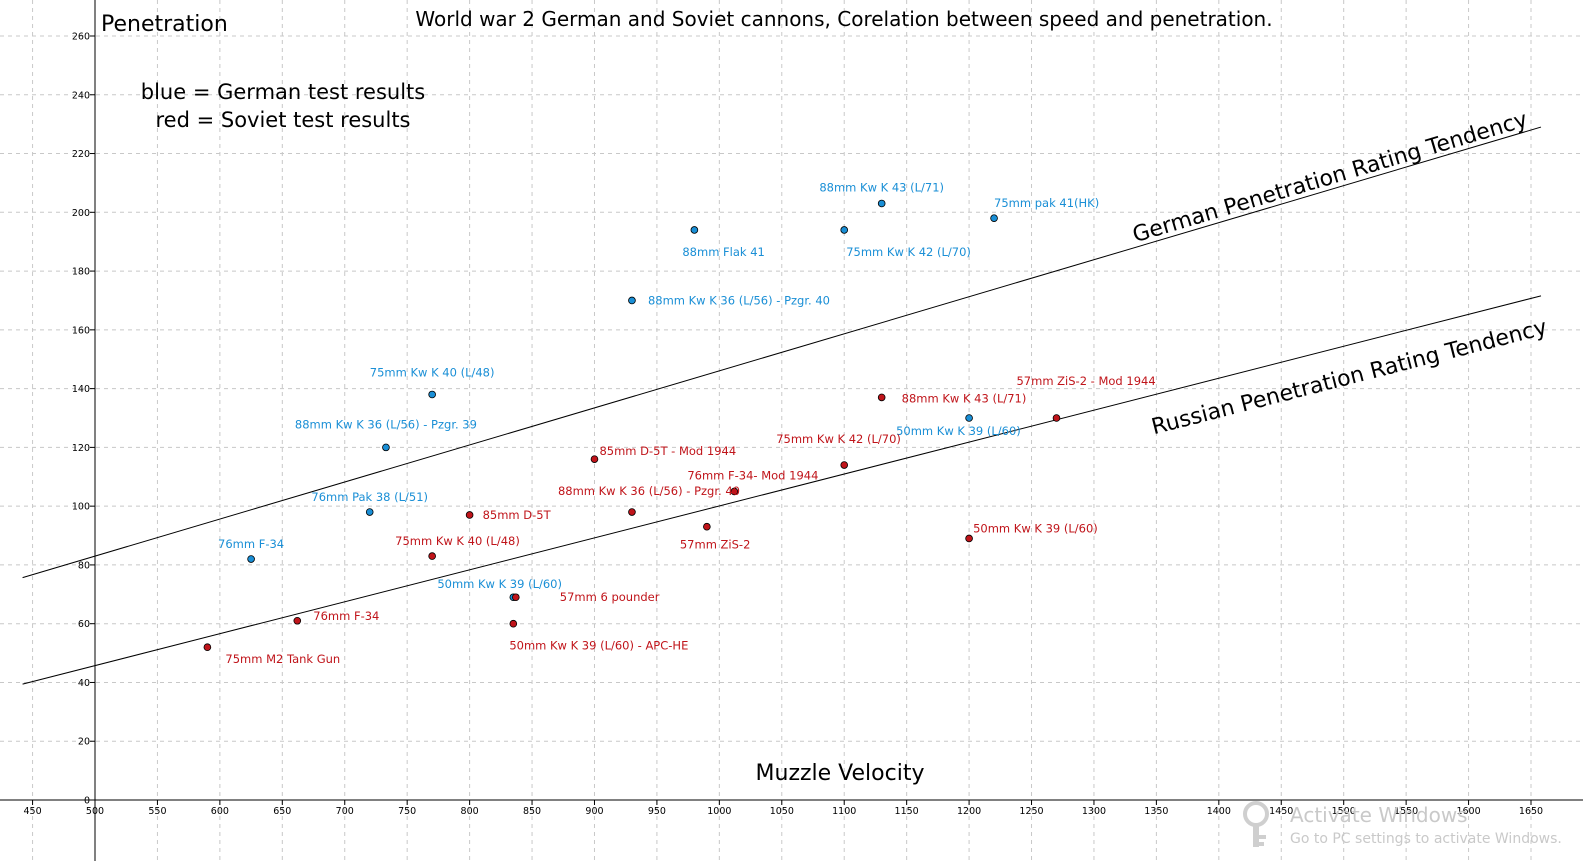 This screenshot has height=861, width=1583. I want to click on x-tick-label: 1650, so click(1531, 811).